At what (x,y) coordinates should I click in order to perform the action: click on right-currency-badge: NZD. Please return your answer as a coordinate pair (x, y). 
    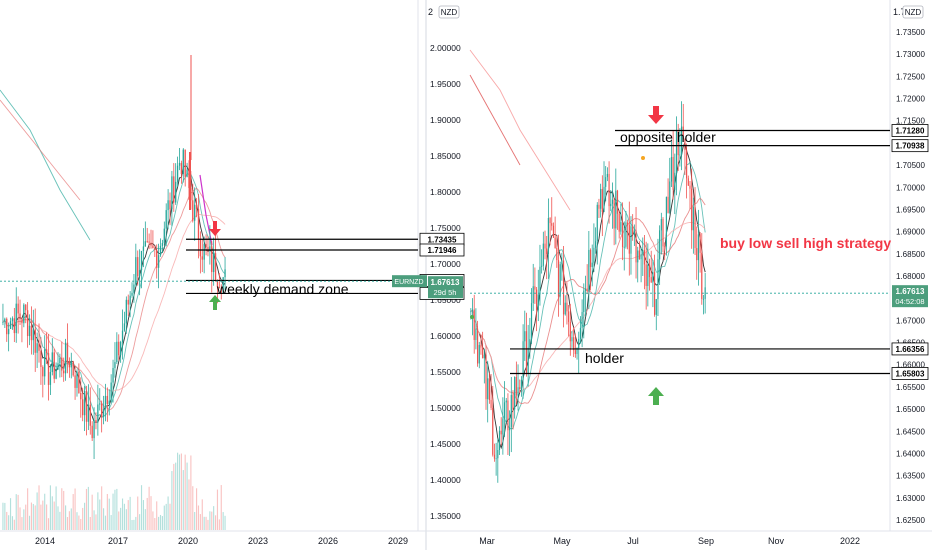
    Looking at the image, I should click on (913, 12).